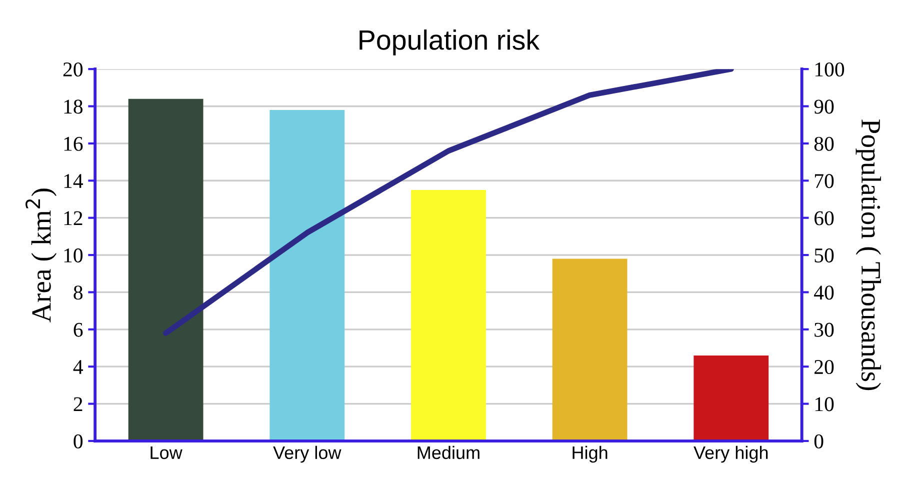  What do you see at coordinates (731, 454) in the screenshot?
I see `x-tick-label: Very high` at bounding box center [731, 454].